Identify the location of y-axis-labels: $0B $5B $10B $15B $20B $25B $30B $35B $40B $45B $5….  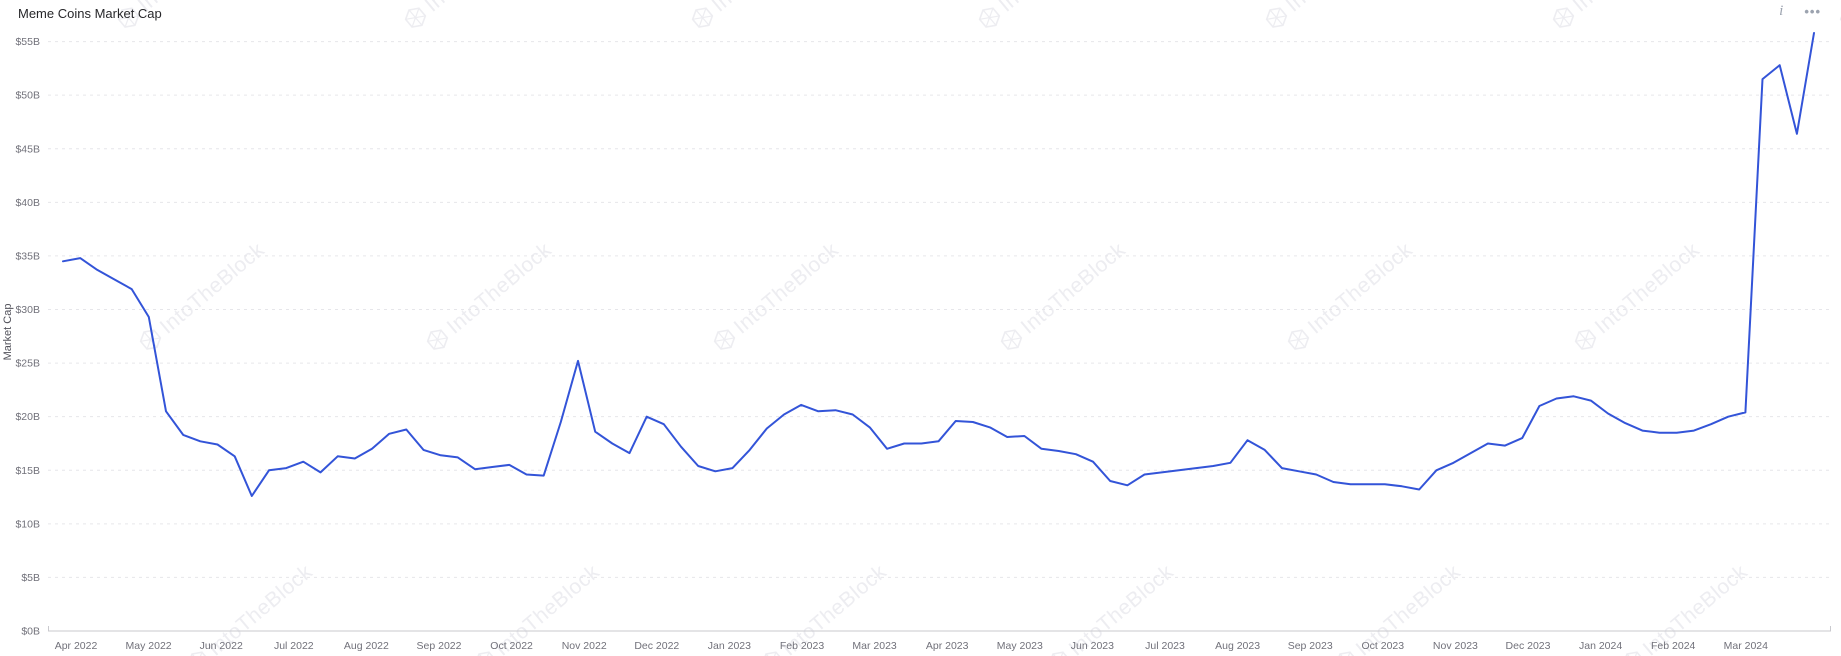
(27, 336).